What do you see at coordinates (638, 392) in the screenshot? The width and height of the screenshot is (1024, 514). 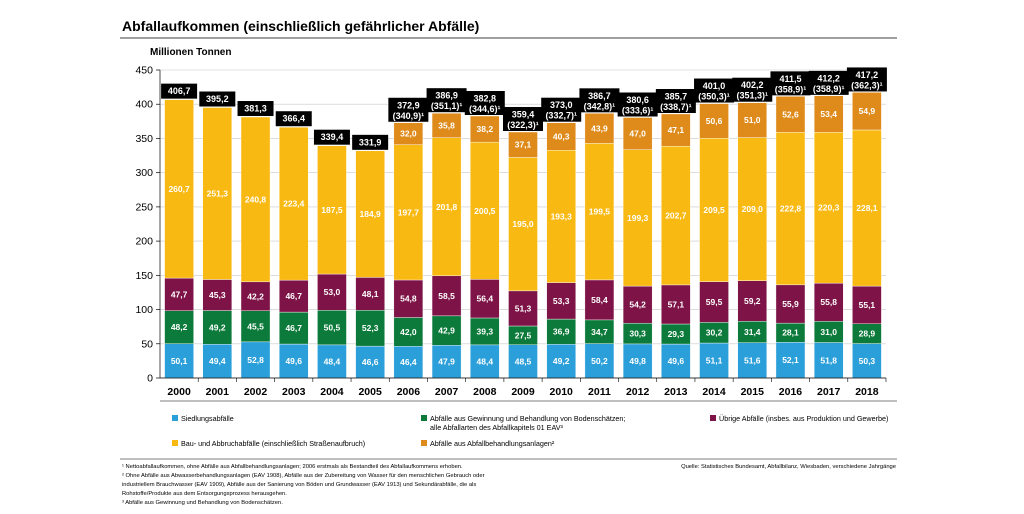 I see `x-tick-label: 2012` at bounding box center [638, 392].